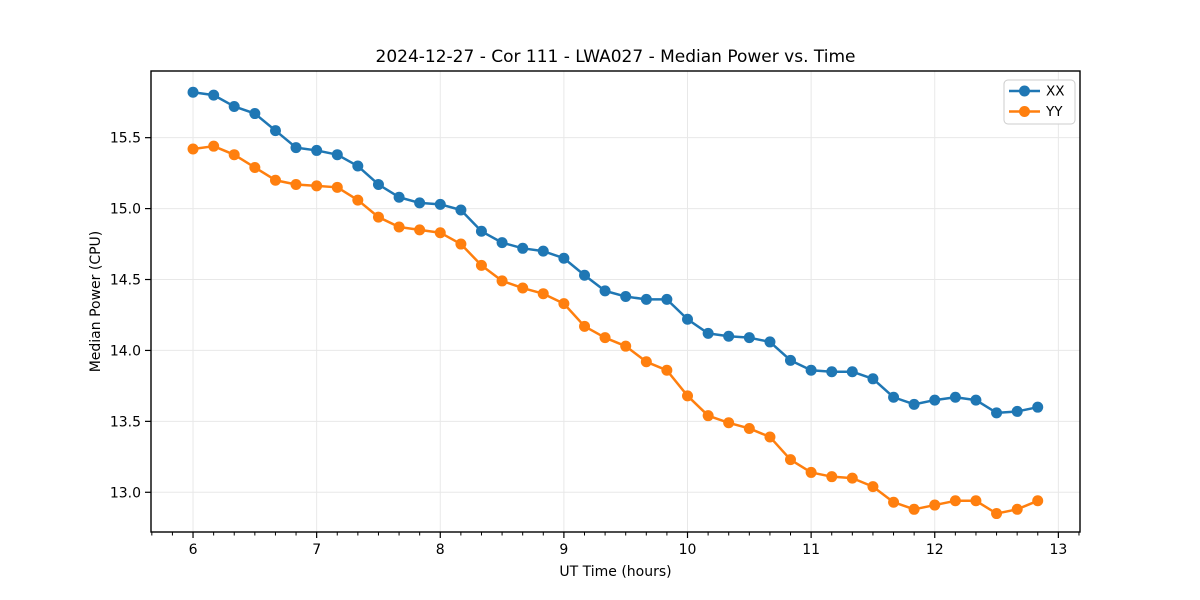  What do you see at coordinates (688, 550) in the screenshot?
I see `x-tick-label: 10` at bounding box center [688, 550].